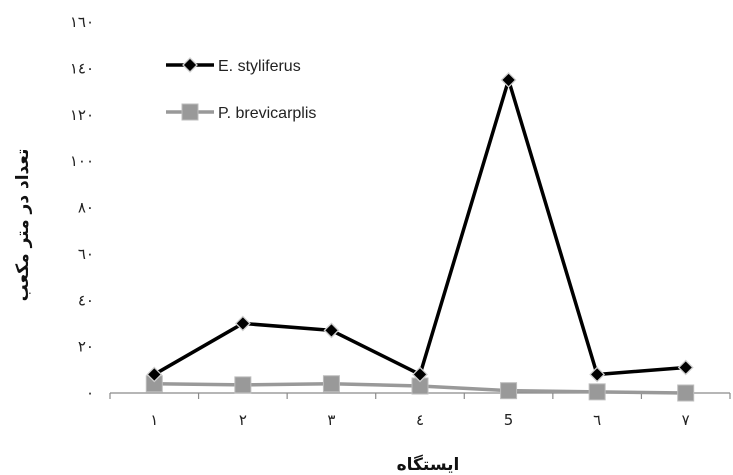  I want to click on legend-item: E. styliferus, so click(233, 66).